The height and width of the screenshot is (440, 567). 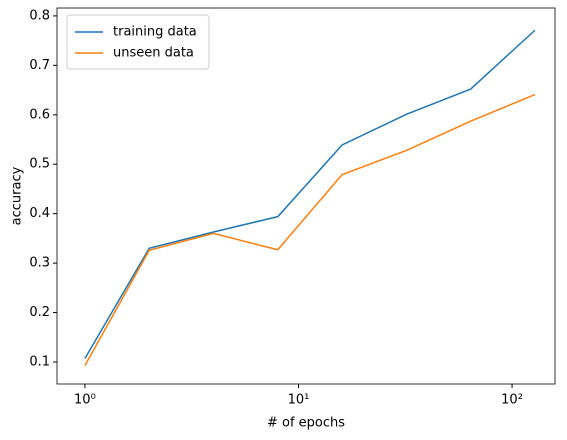 What do you see at coordinates (39, 263) in the screenshot?
I see `y-tick-label: 0.3` at bounding box center [39, 263].